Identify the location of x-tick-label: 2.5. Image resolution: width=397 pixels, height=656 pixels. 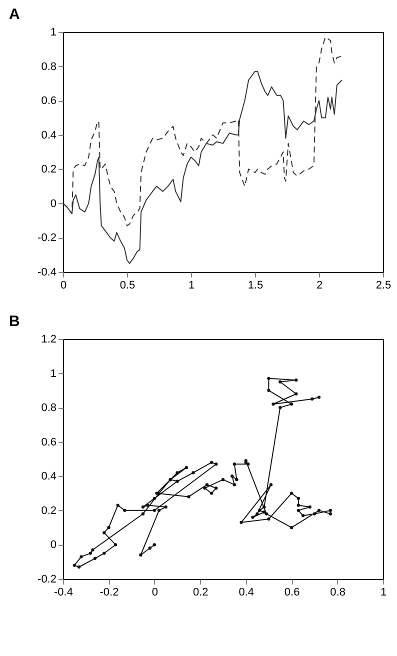
(384, 286).